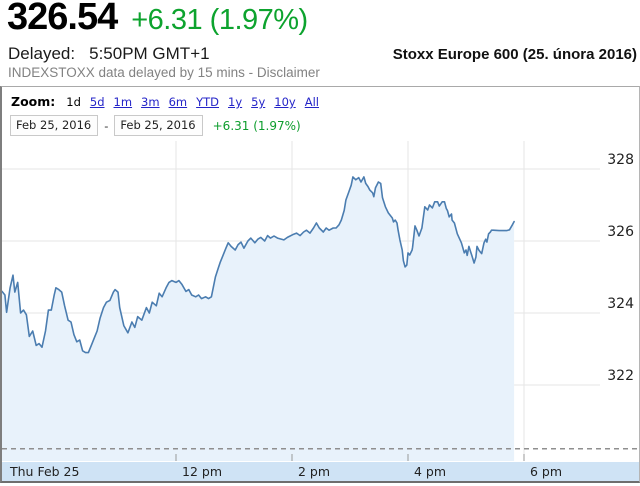 Image resolution: width=640 pixels, height=486 pixels. What do you see at coordinates (202, 471) in the screenshot?
I see `x-axis-label: 12 pm` at bounding box center [202, 471].